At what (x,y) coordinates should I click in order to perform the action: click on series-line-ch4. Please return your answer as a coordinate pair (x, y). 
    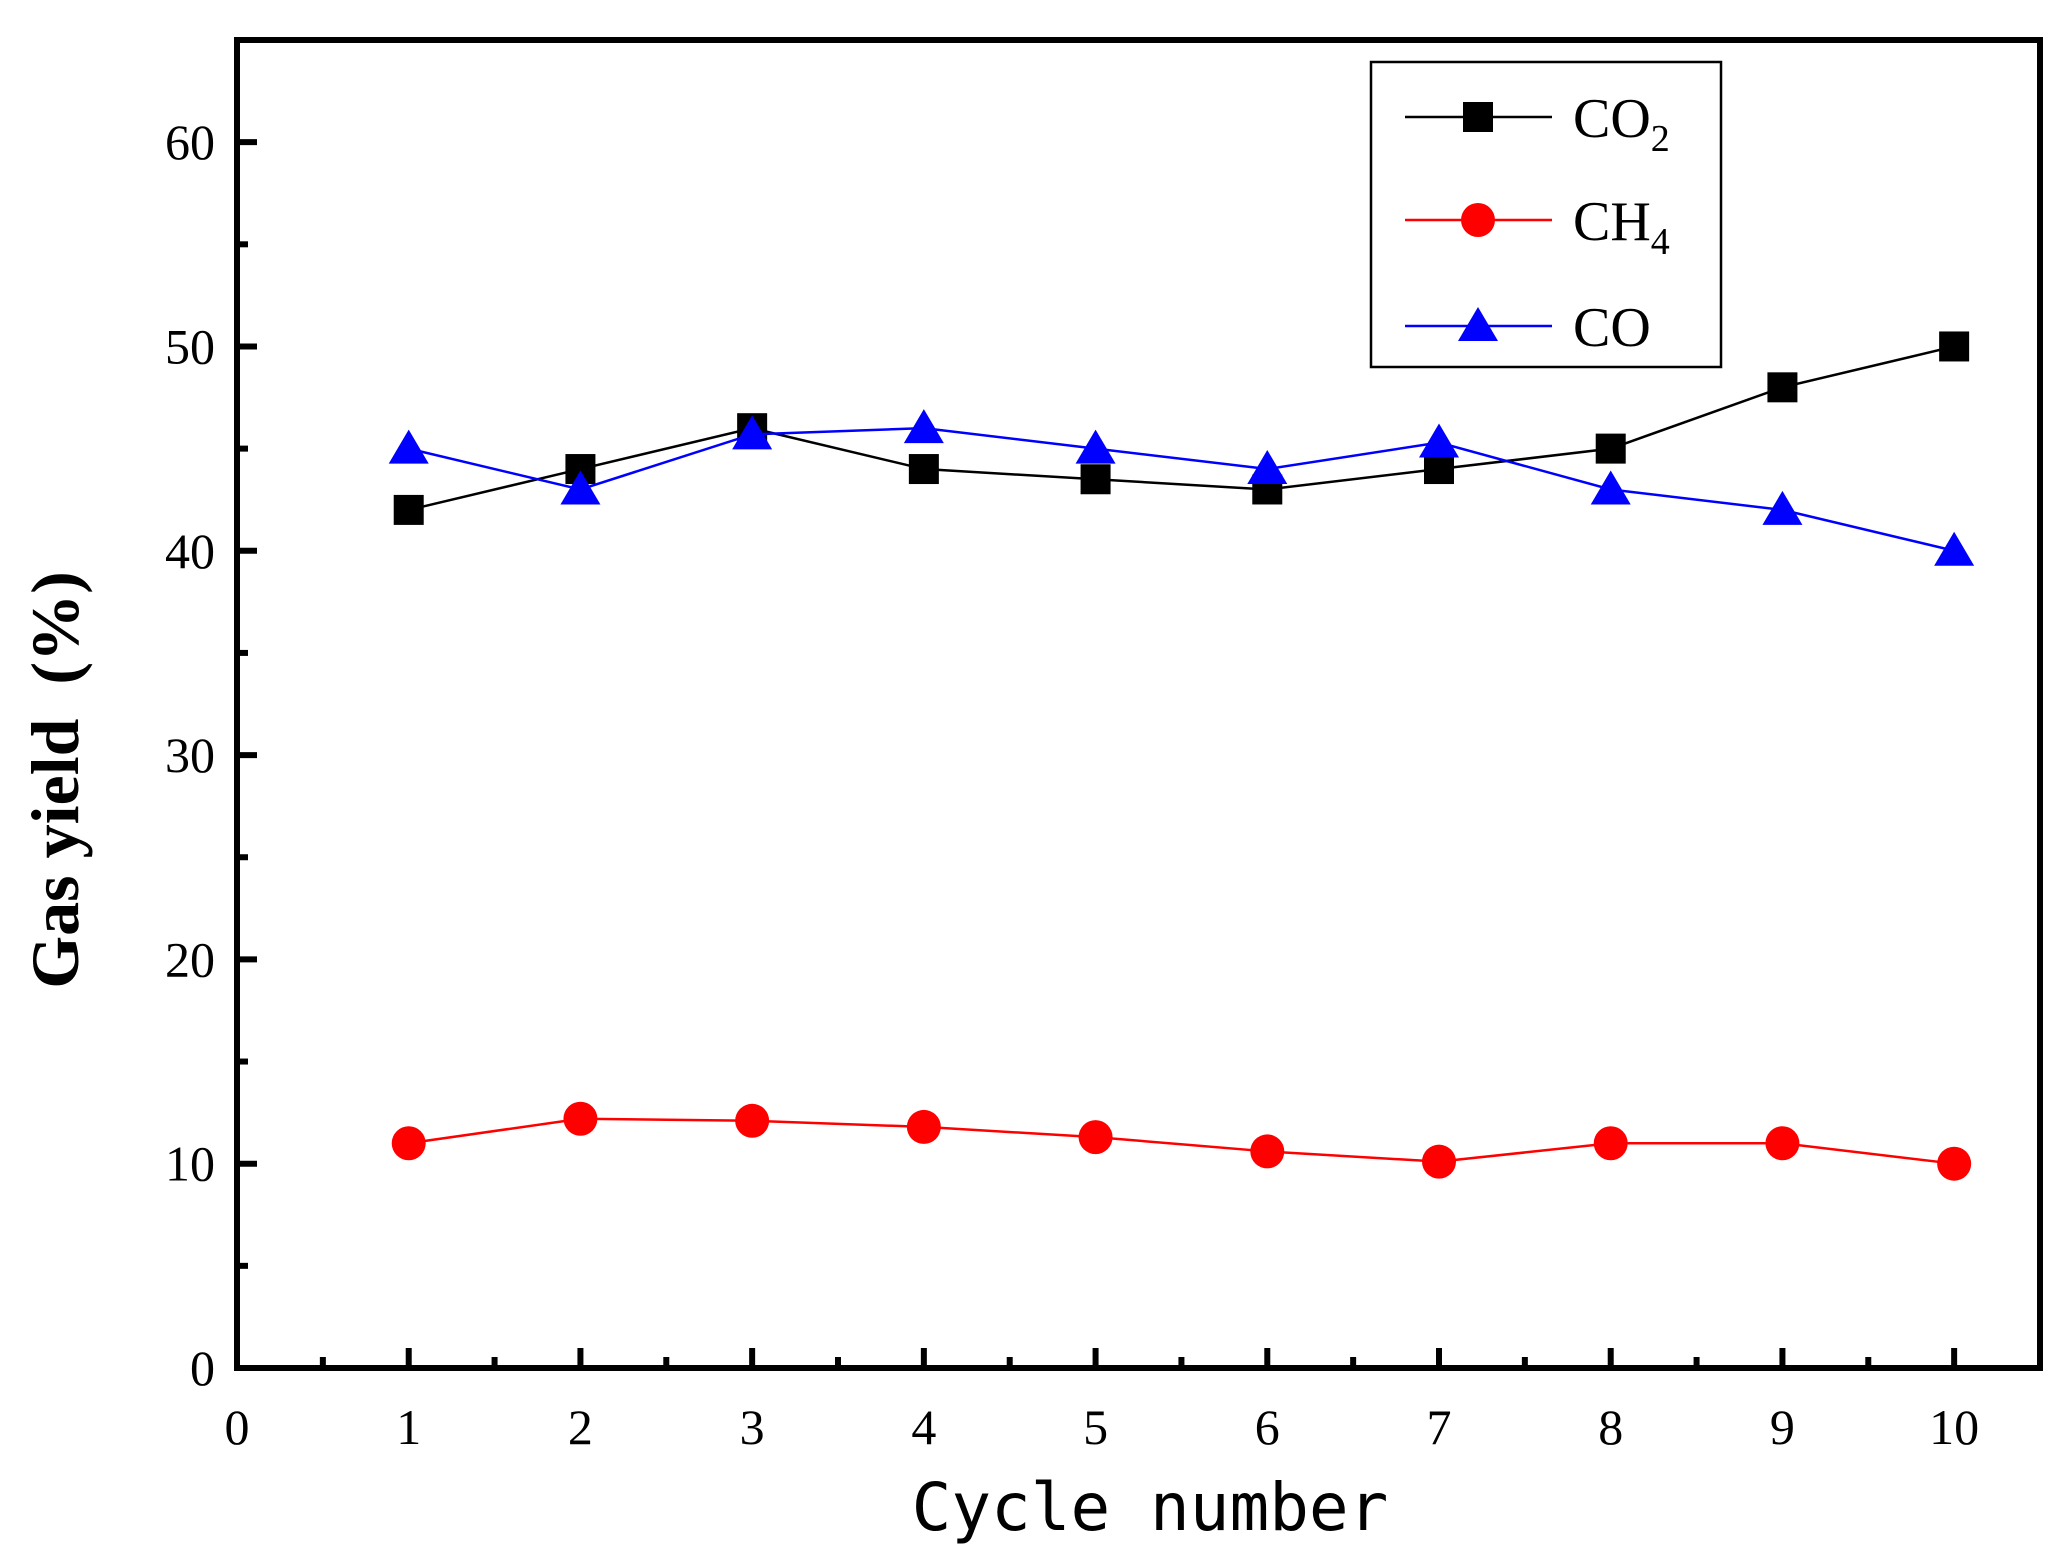
    Looking at the image, I should click on (1181, 1141).